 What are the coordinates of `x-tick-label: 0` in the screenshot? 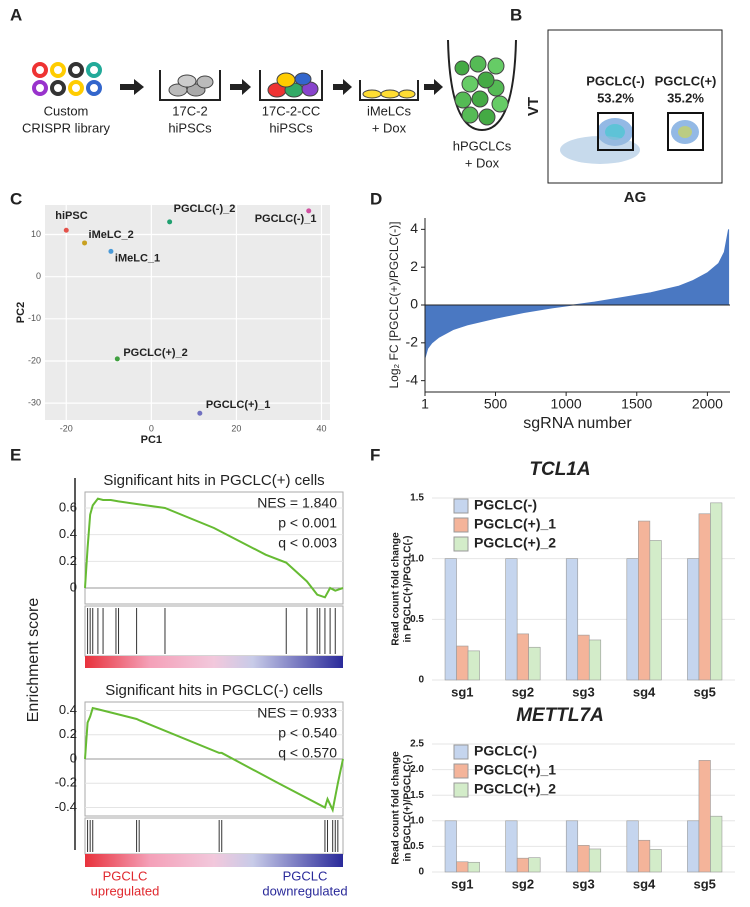 It's located at (151, 428).